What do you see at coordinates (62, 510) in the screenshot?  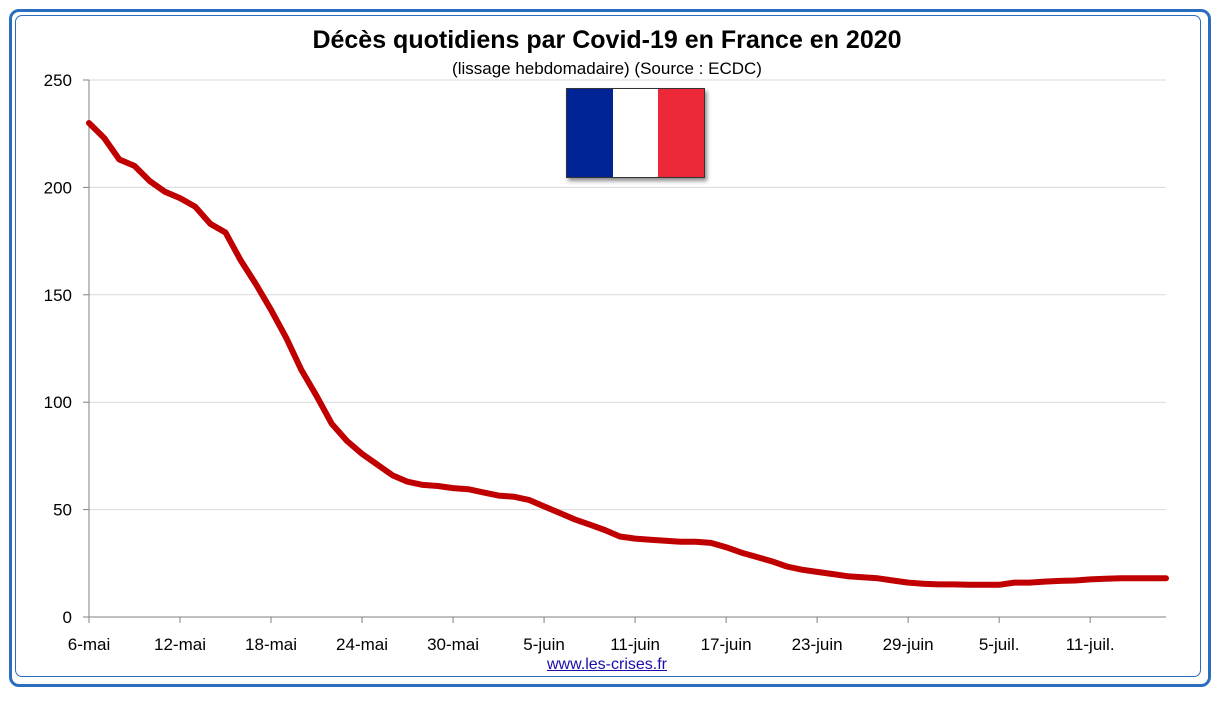 I see `y-tick-label: 50` at bounding box center [62, 510].